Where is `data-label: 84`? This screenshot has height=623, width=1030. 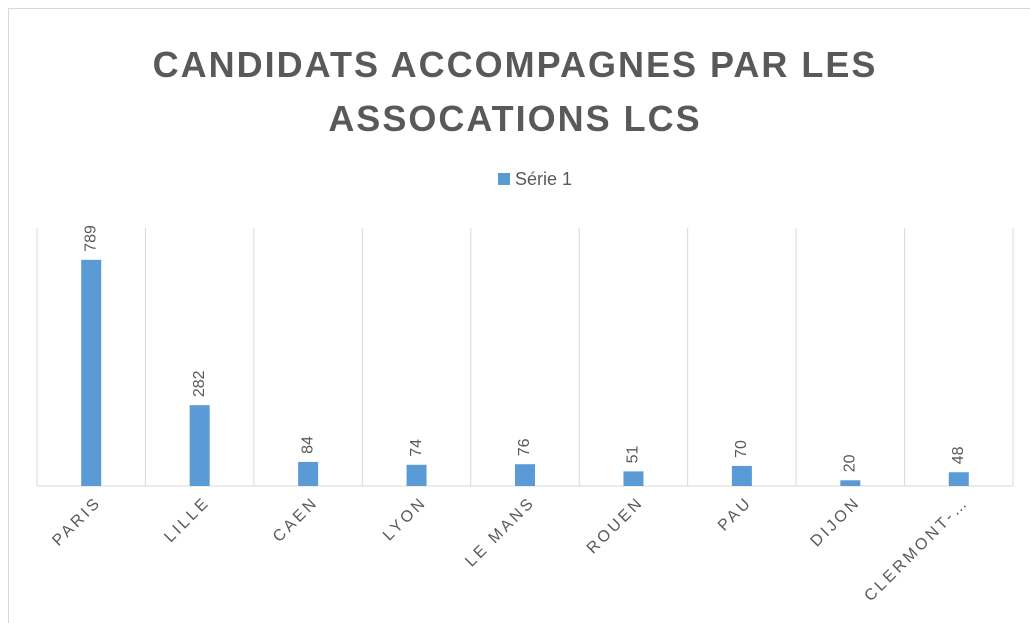 data-label: 84 is located at coordinates (307, 445).